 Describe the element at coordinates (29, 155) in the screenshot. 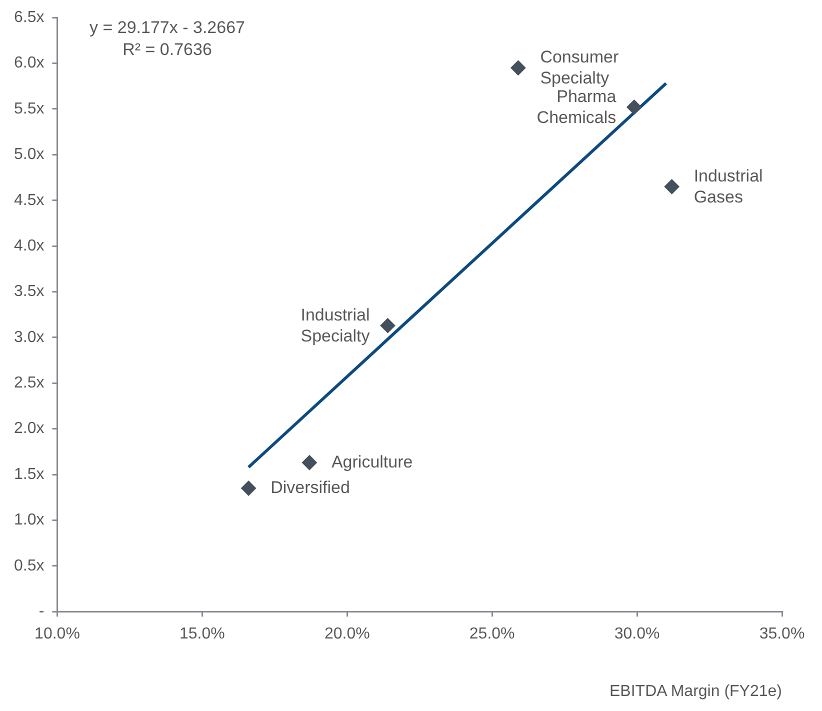

I see `y-tick-label: 5.0x` at that location.